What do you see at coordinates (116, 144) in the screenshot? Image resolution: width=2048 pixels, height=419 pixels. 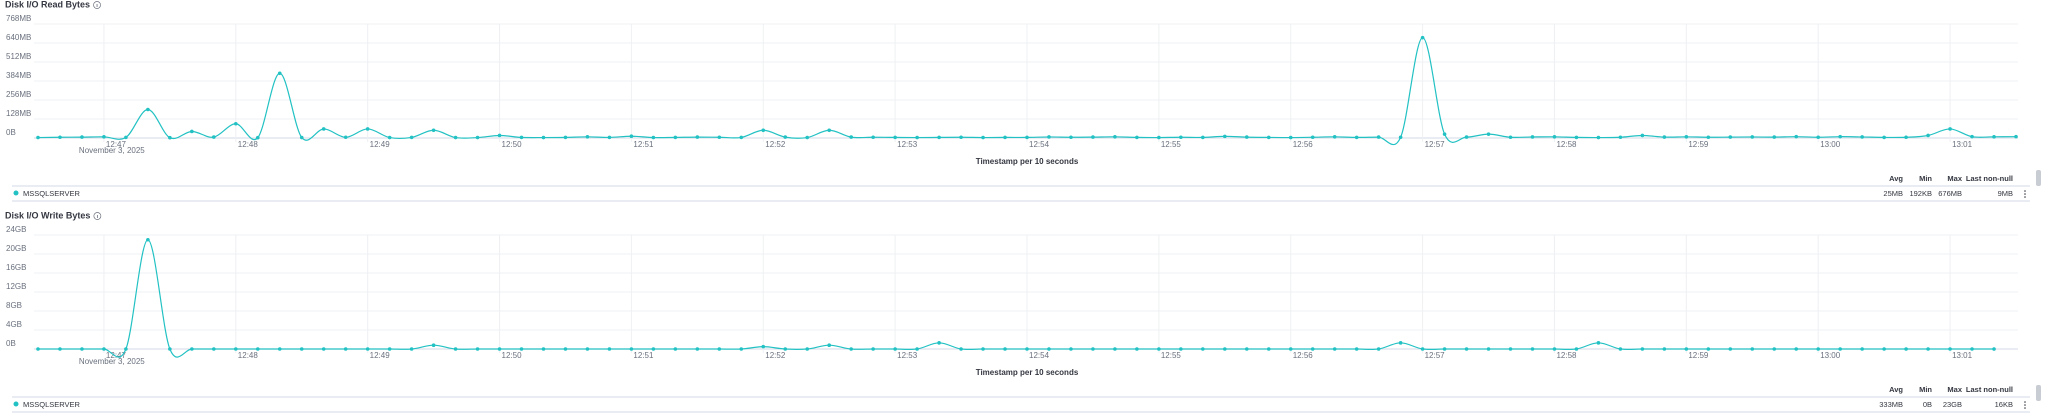 I see `x-tick-label: 12:47` at bounding box center [116, 144].